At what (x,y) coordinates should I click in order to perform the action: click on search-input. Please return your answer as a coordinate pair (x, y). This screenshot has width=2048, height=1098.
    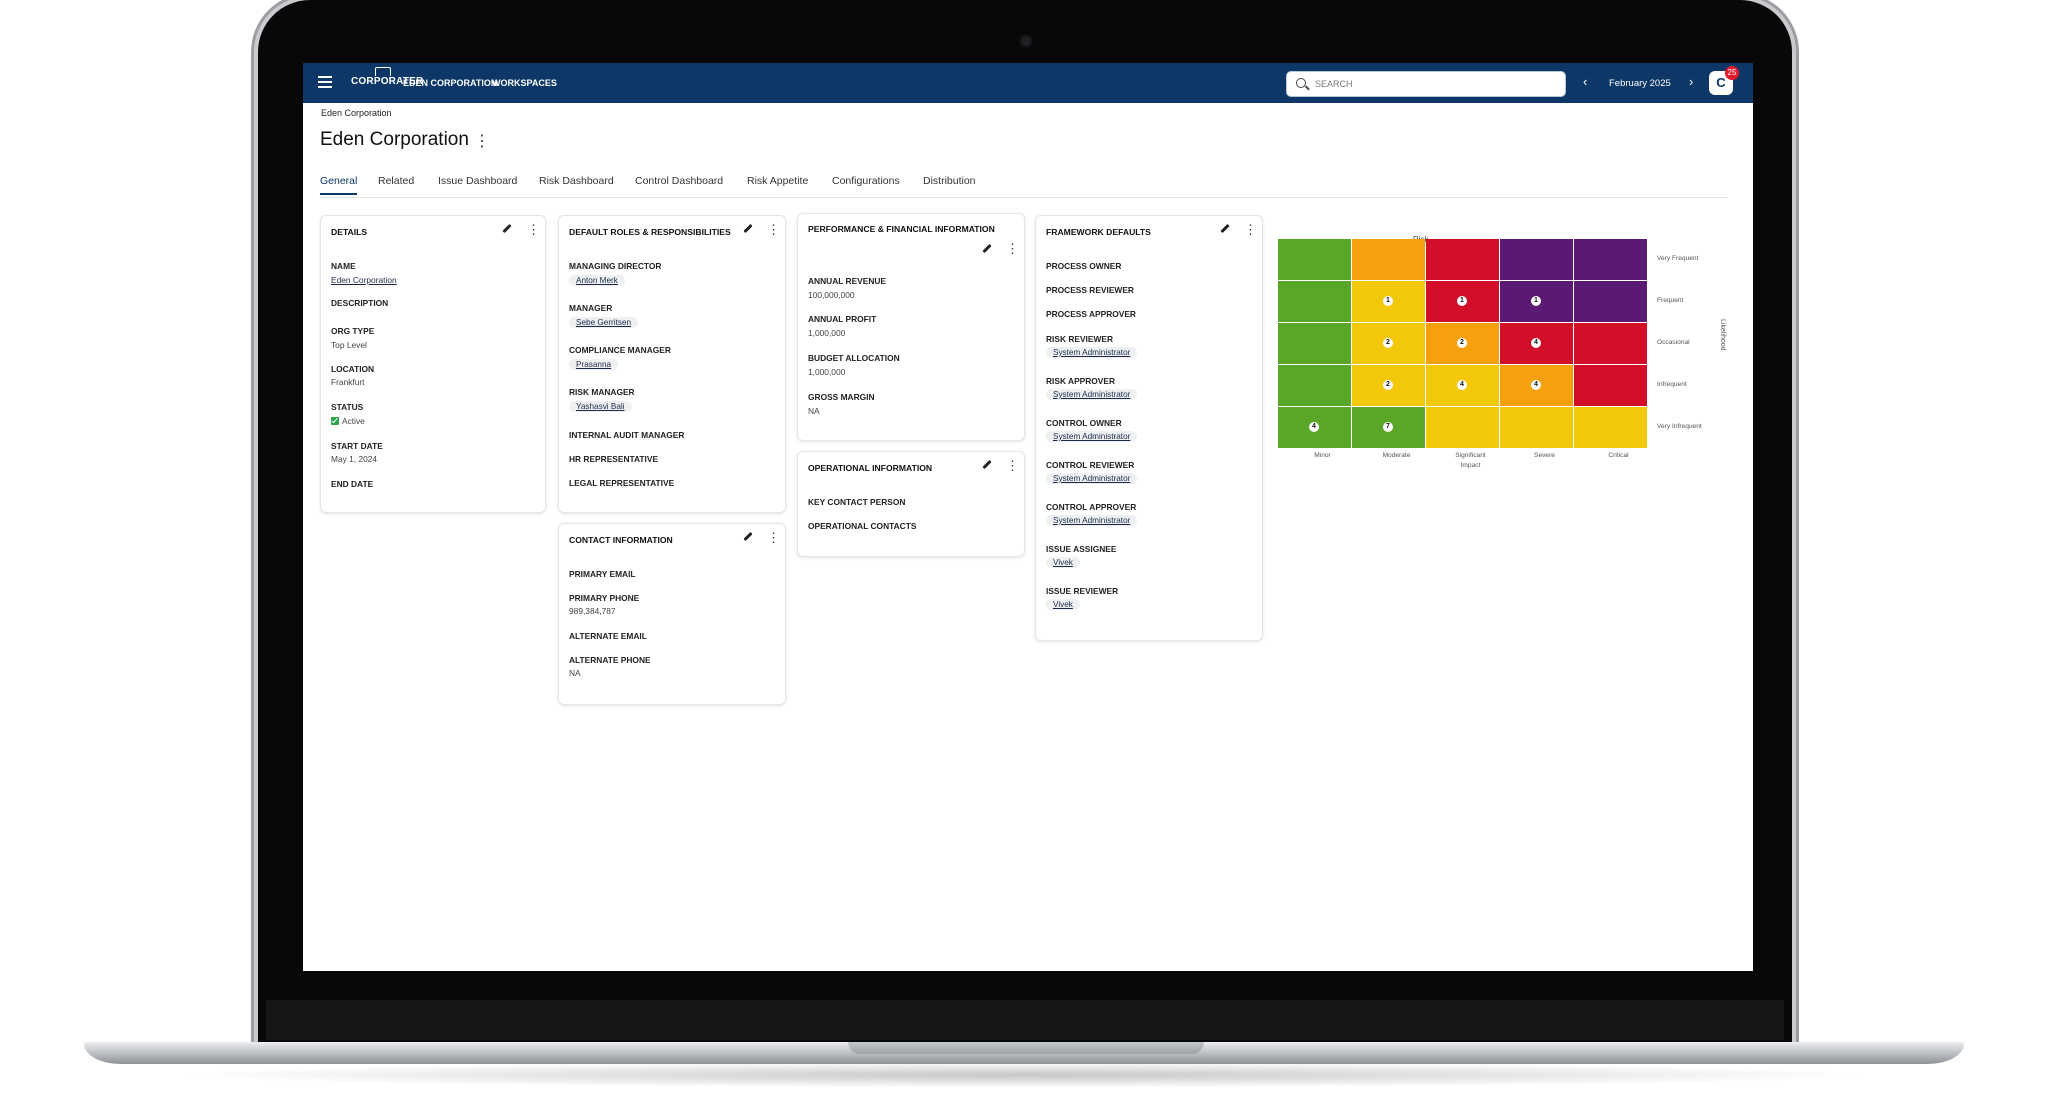
    Looking at the image, I should click on (1435, 84).